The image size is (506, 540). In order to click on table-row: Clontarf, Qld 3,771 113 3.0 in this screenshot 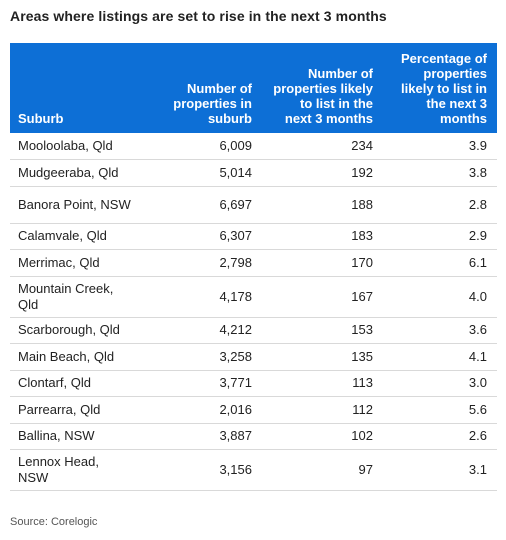, I will do `click(253, 383)`.